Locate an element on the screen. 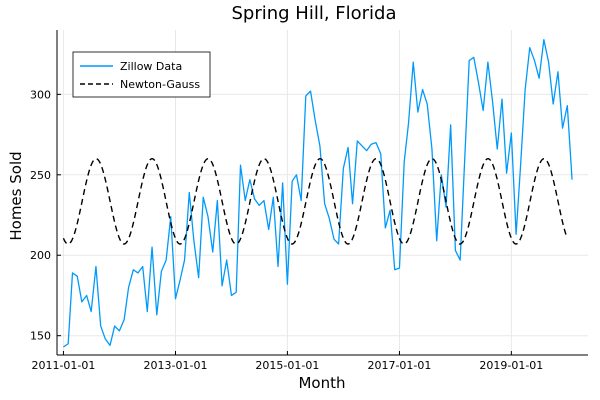 The height and width of the screenshot is (400, 600). x-tick-label: 2011-01-01 is located at coordinates (63, 365).